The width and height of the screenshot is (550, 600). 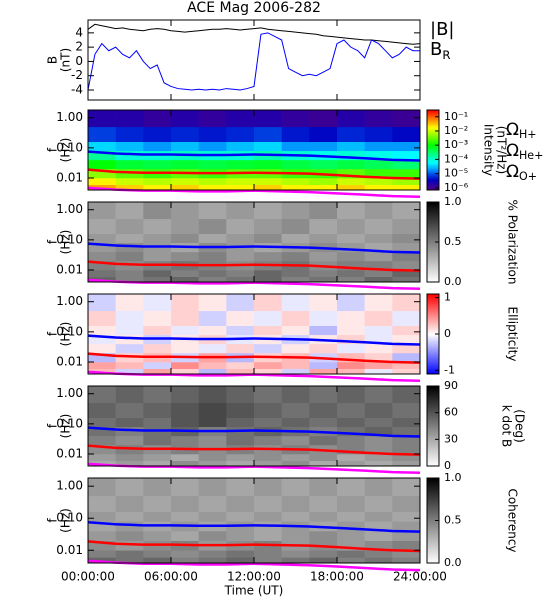 What do you see at coordinates (456, 130) in the screenshot?
I see `colorbar-tick-label: 10⁻²` at bounding box center [456, 130].